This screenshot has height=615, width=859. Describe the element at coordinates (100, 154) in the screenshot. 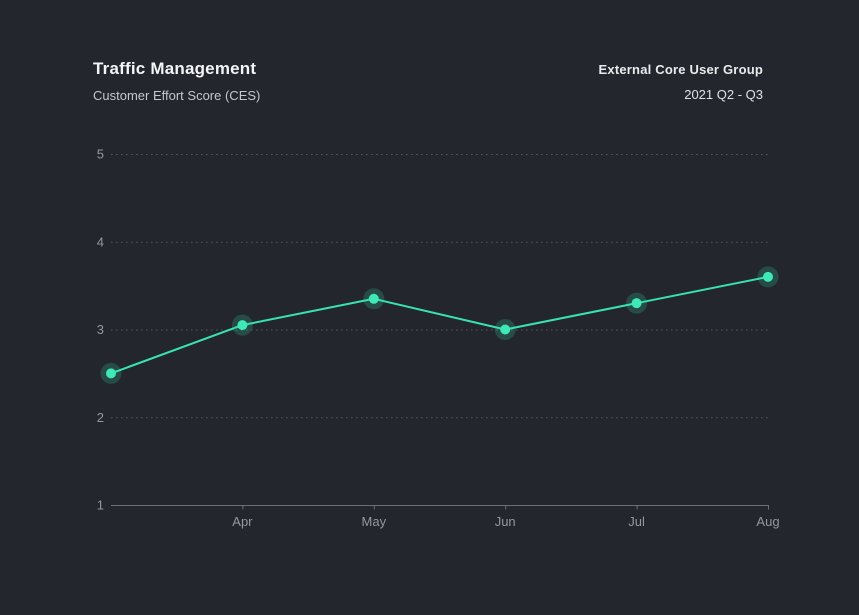

I see `y-axis-label-5: 5` at that location.